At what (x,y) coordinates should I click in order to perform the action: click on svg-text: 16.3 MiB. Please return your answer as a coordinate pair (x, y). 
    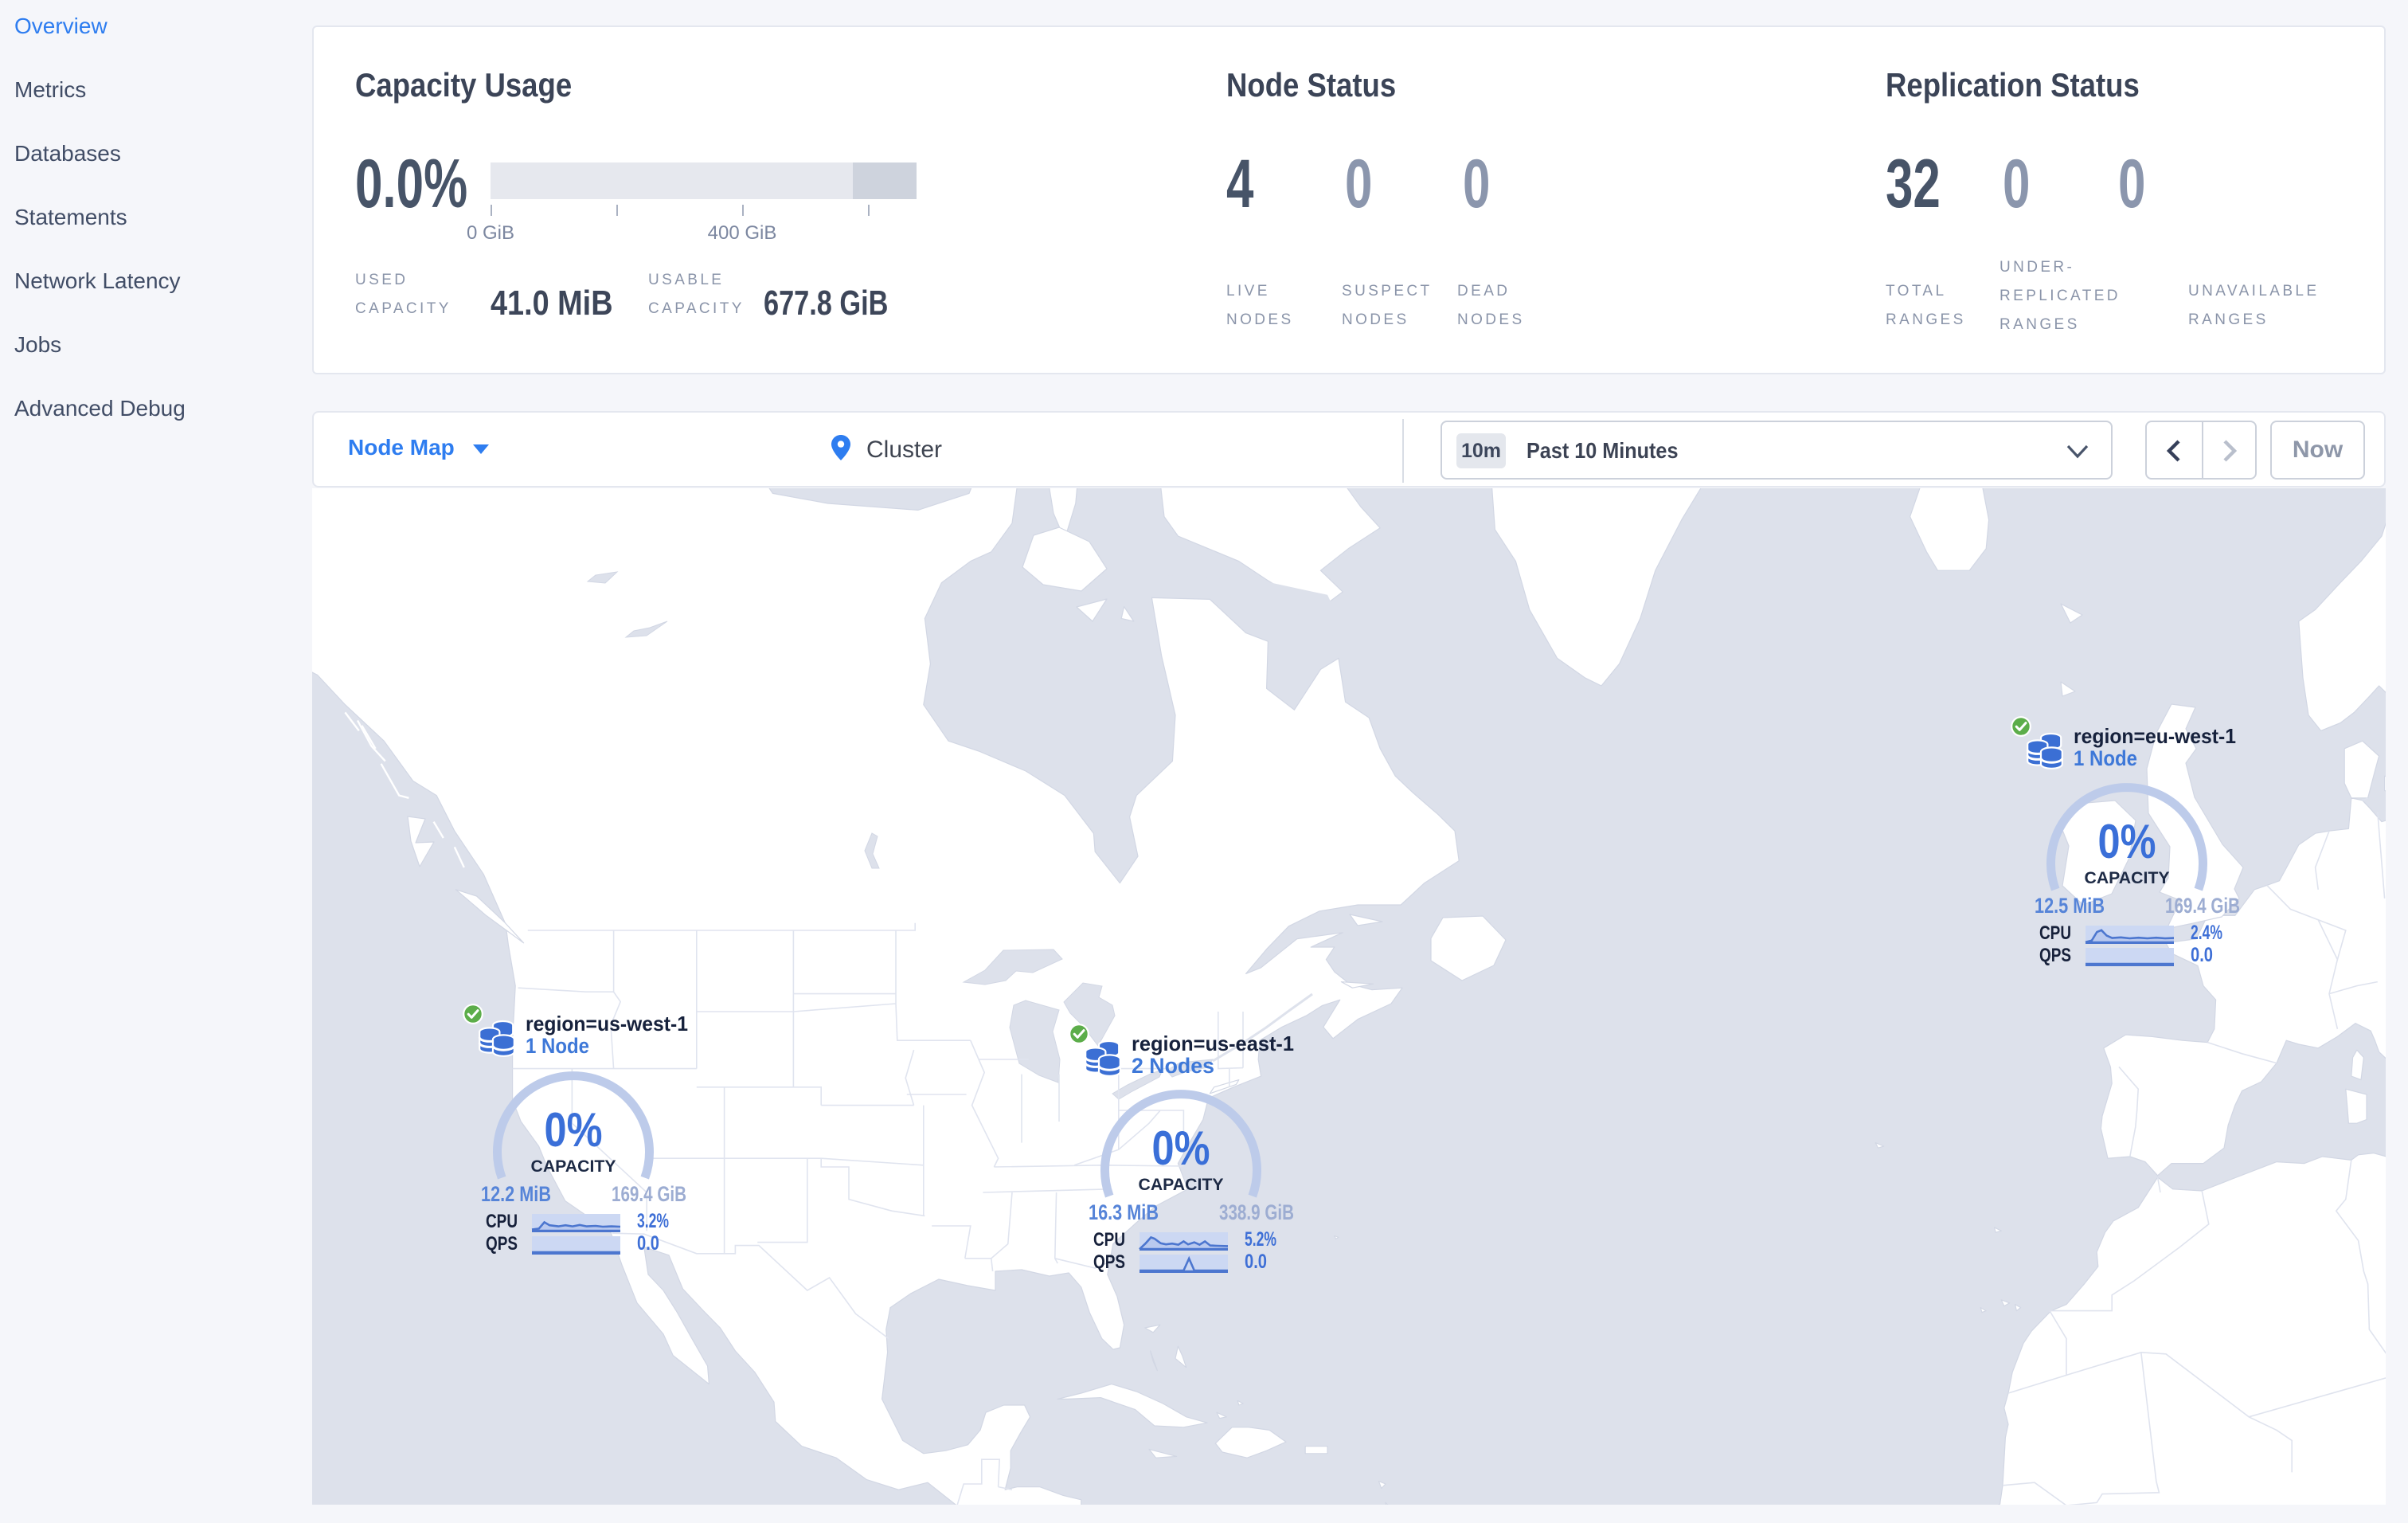
    Looking at the image, I should click on (1124, 1212).